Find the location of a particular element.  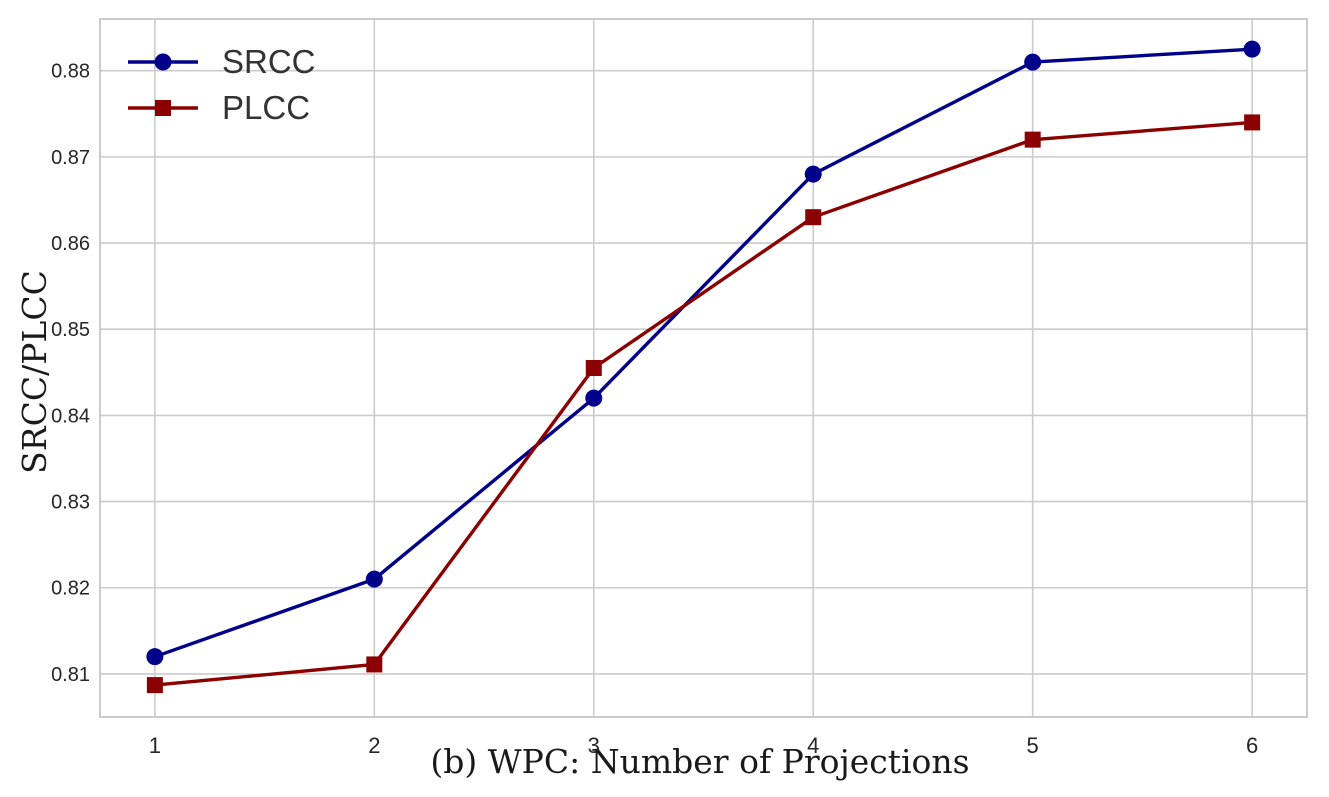

x-tick-label: 1 is located at coordinates (155, 745).